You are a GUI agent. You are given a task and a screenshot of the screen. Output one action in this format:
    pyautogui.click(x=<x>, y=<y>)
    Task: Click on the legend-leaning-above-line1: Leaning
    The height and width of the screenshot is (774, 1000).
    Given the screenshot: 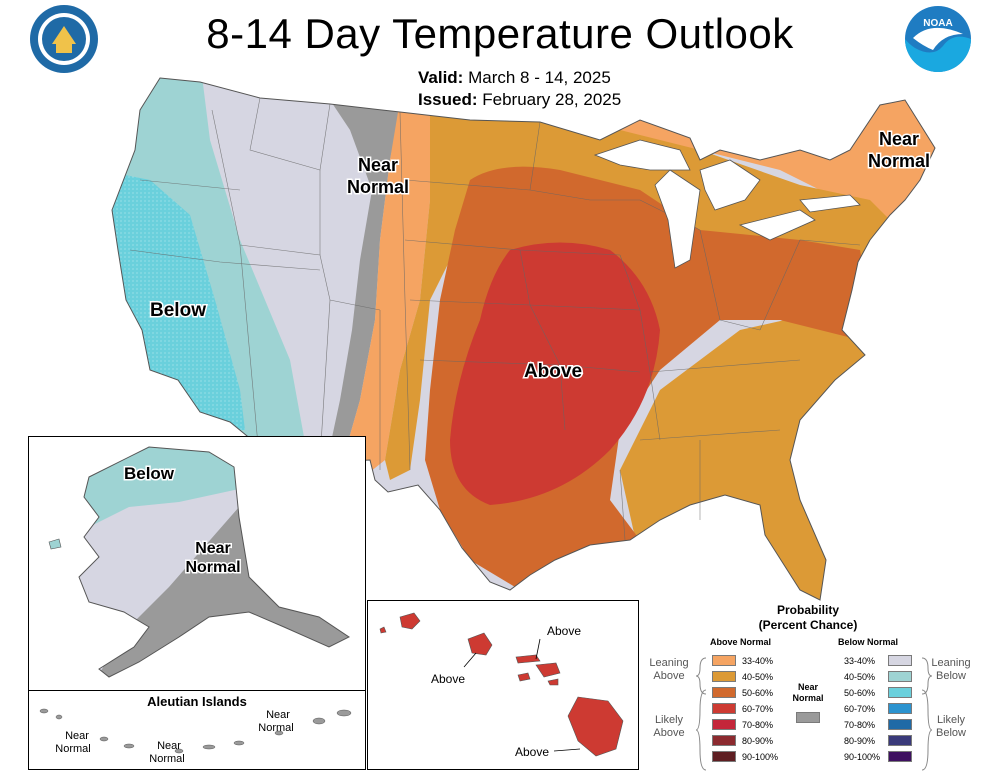 What is the action you would take?
    pyautogui.click(x=669, y=663)
    